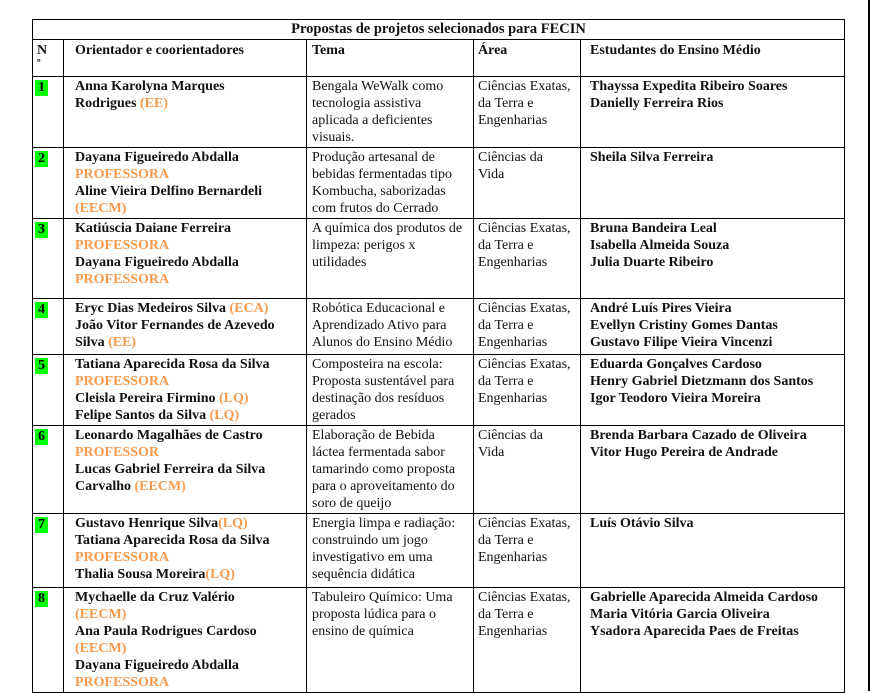 Image resolution: width=873 pixels, height=693 pixels. Describe the element at coordinates (675, 398) in the screenshot. I see `estudante-name: Igor Teodoro Vieira Moreira` at that location.